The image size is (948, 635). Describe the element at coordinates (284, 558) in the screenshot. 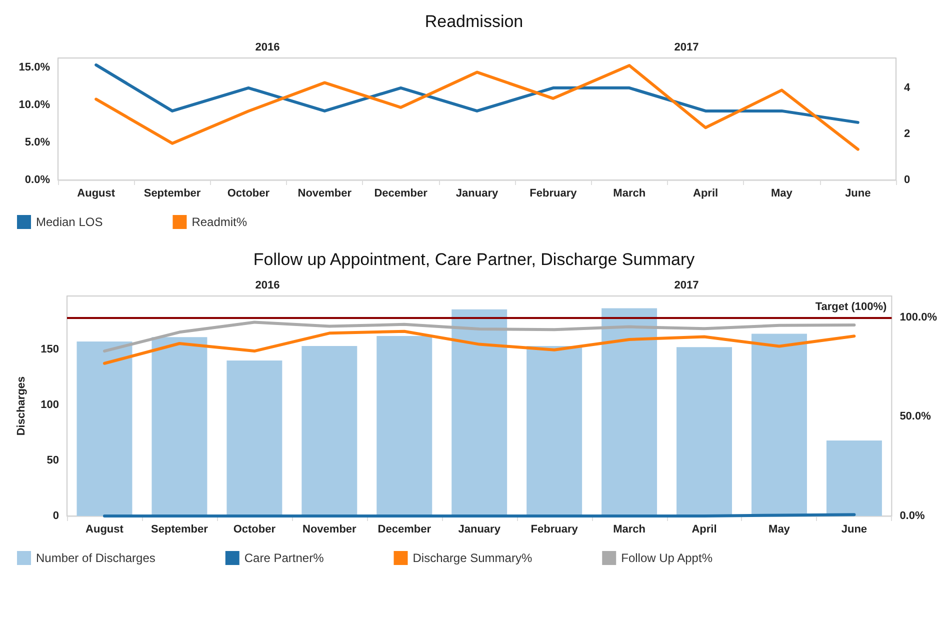

I see `legend-label: Care Partner%` at that location.